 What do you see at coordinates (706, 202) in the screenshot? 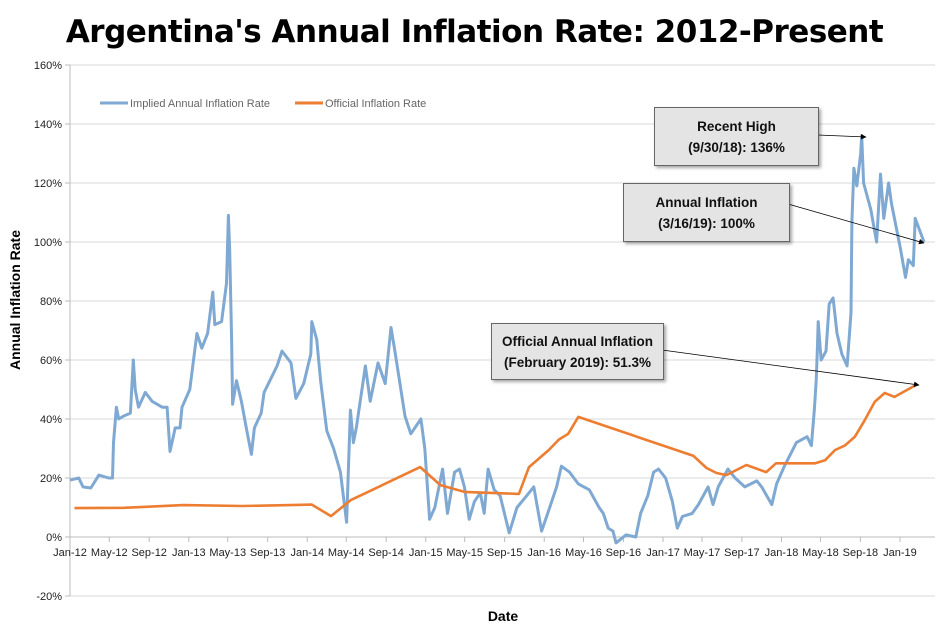
I see `annotation-line1: Annual Inflation` at bounding box center [706, 202].